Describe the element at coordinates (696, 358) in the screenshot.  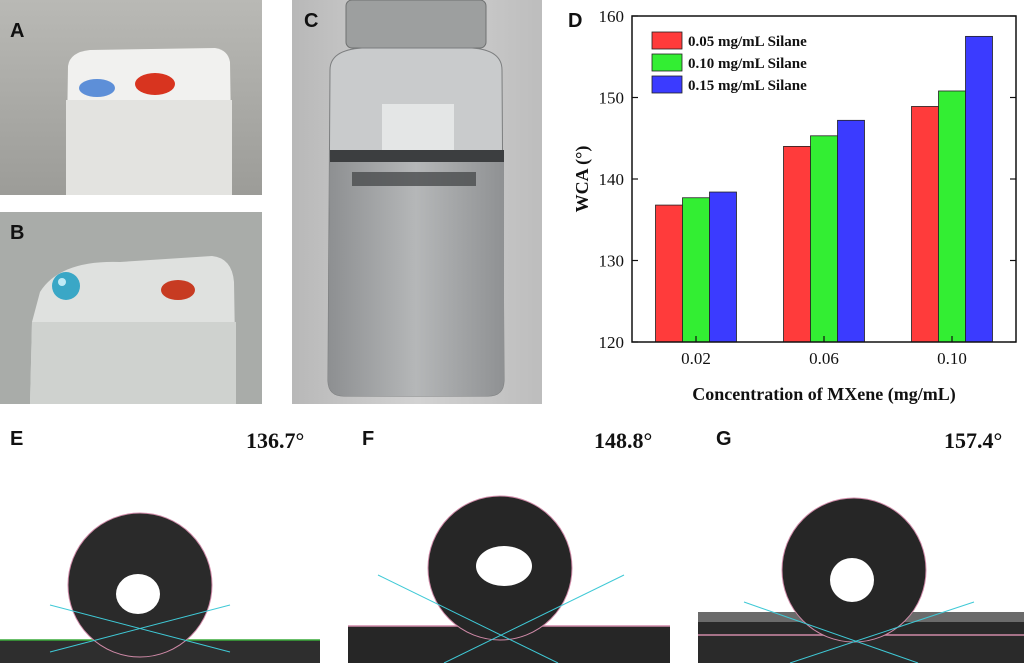
I see `x-tick-label: 0.02` at that location.